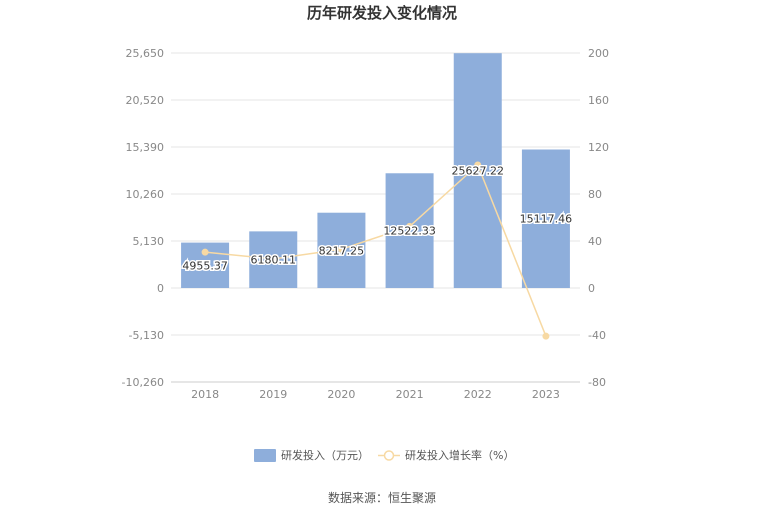  I want to click on x-axis: 2018 2019 2020 2021 2022 2023, so click(375, 391).